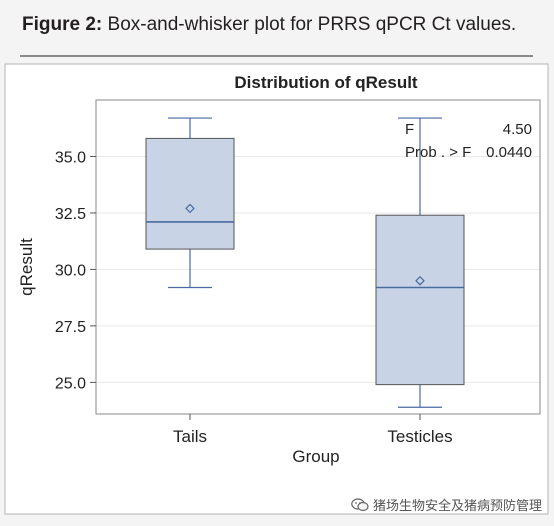  Describe the element at coordinates (438, 152) in the screenshot. I see `stats-label: Prob . > F` at that location.